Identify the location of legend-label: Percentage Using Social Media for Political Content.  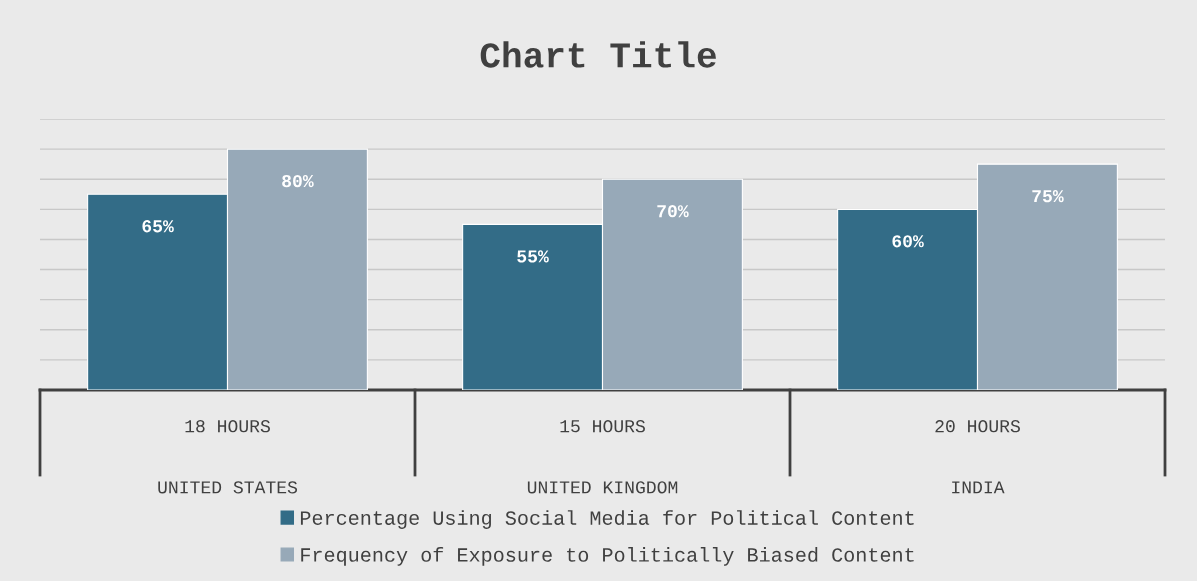
(607, 519).